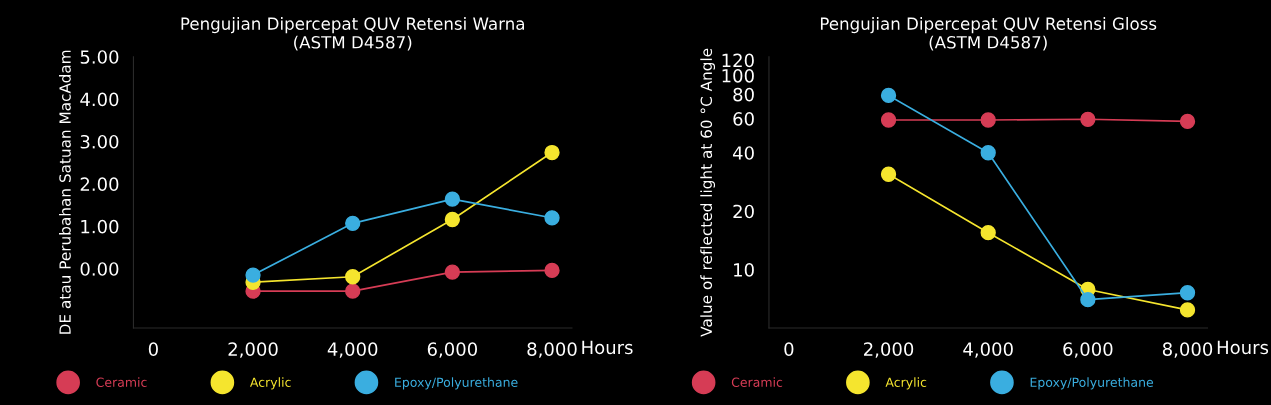 Image resolution: width=1271 pixels, height=405 pixels. I want to click on y-tick-label: 3.00, so click(99, 141).